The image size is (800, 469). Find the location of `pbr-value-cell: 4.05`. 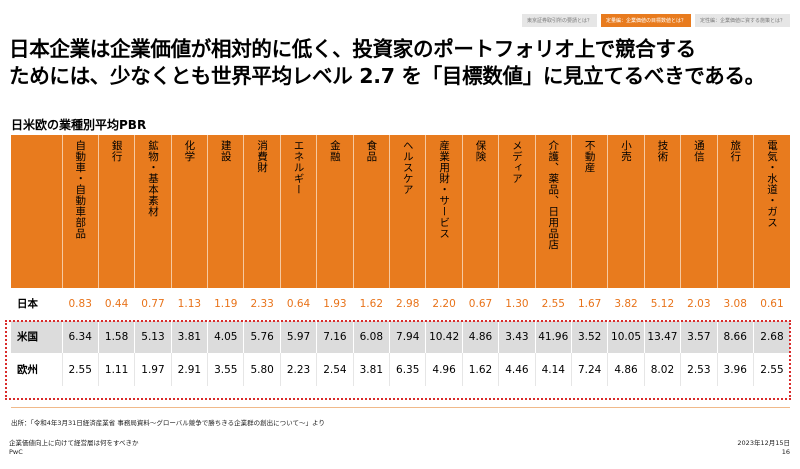

pbr-value-cell: 4.05 is located at coordinates (225, 336).